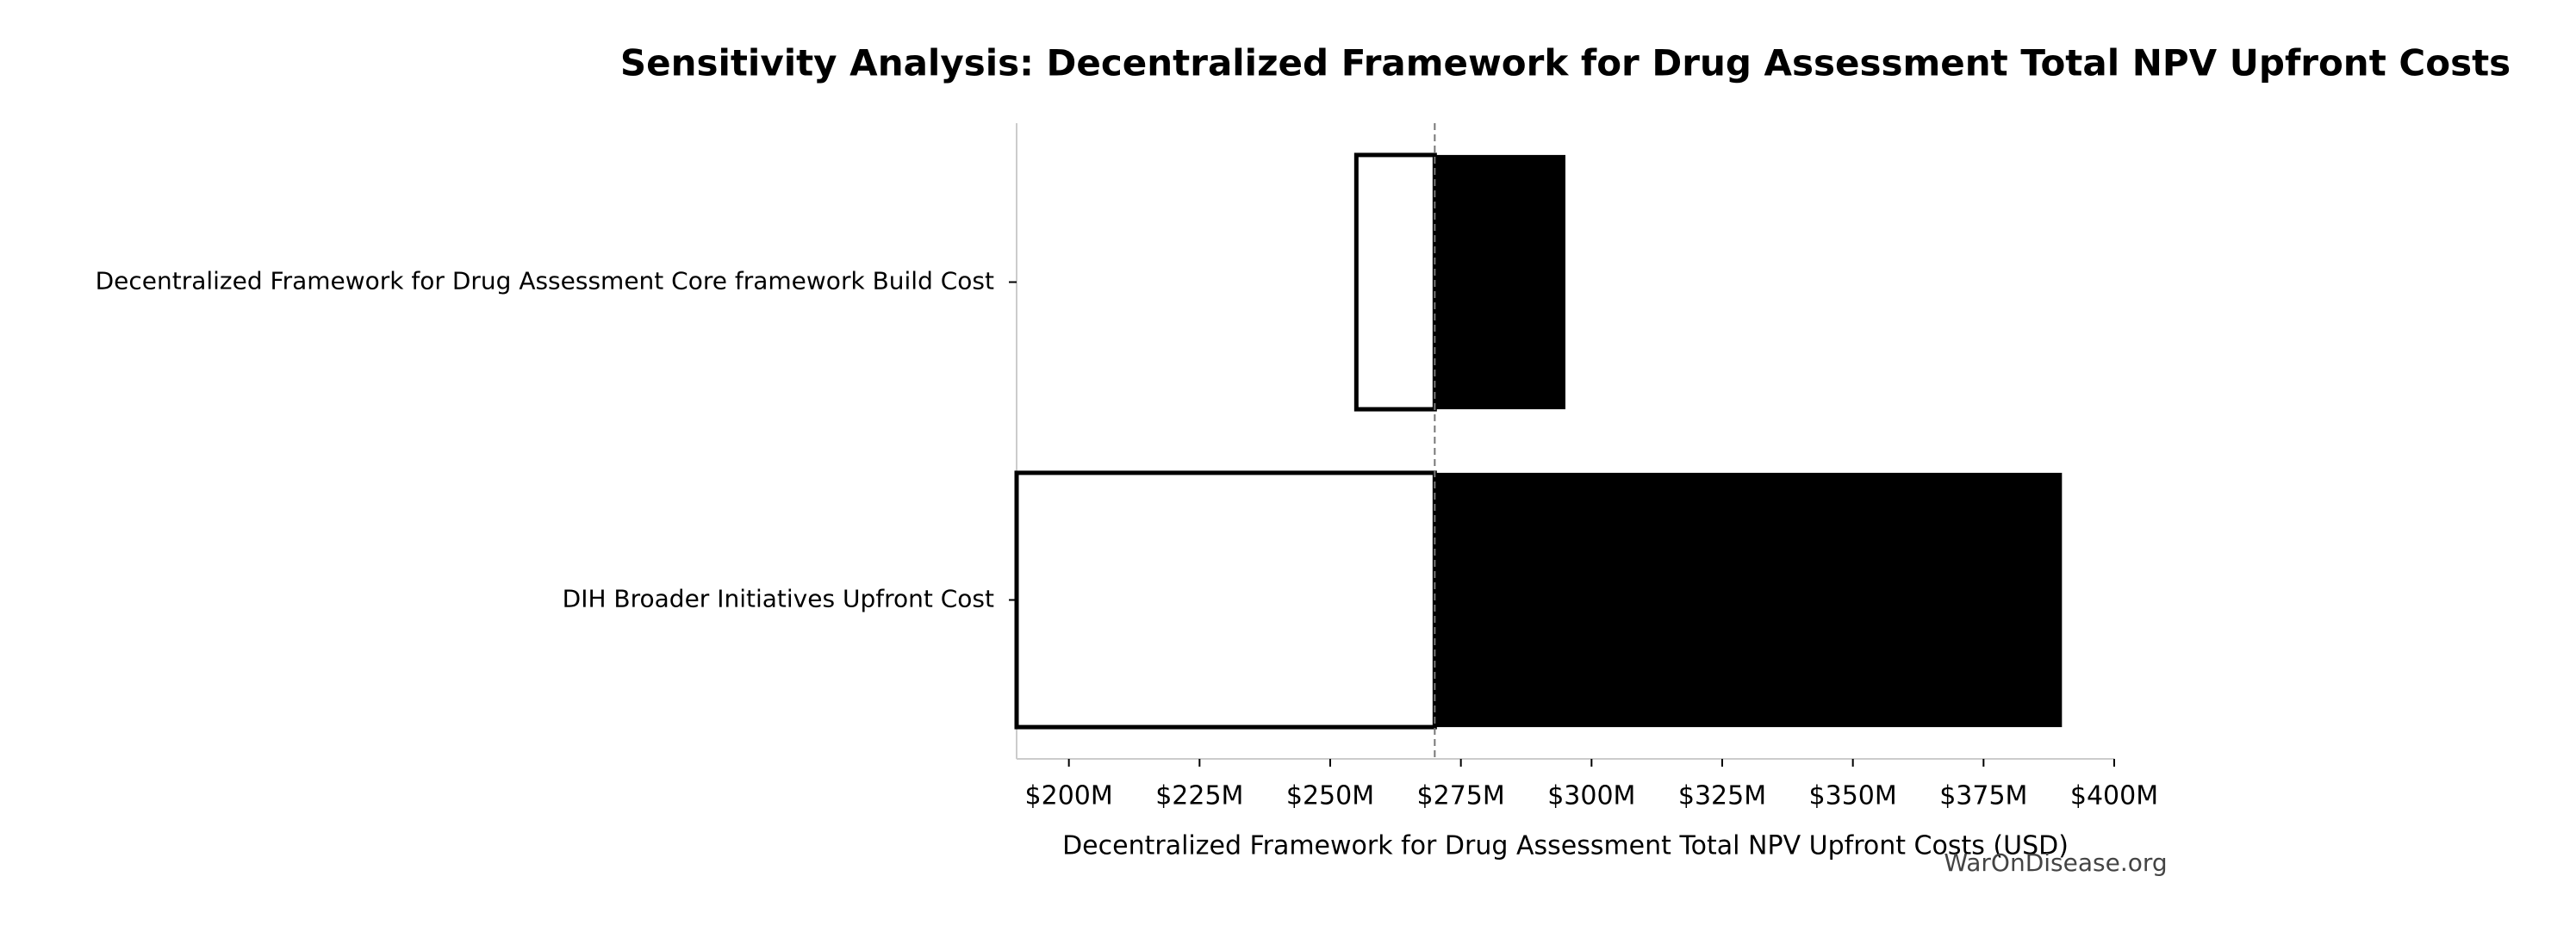  I want to click on x-tick-label: $225M, so click(1199, 796).